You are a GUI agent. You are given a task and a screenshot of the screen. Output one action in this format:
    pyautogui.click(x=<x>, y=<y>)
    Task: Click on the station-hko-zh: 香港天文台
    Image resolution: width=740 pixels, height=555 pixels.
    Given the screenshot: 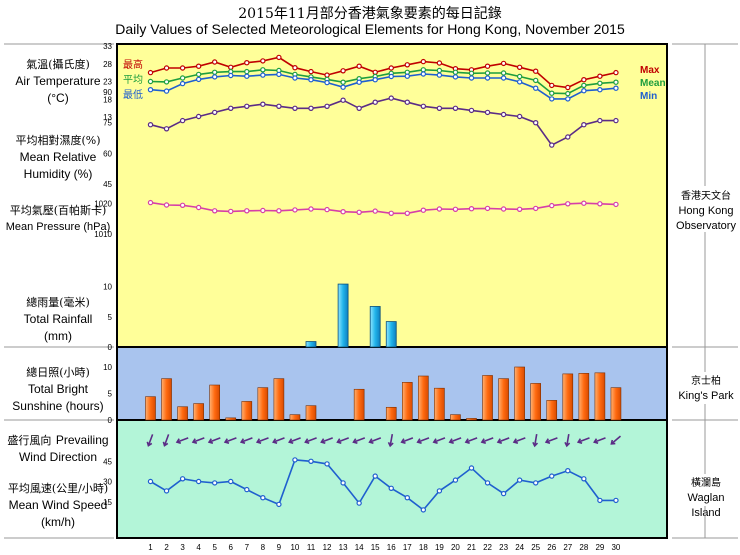 What is the action you would take?
    pyautogui.click(x=706, y=196)
    